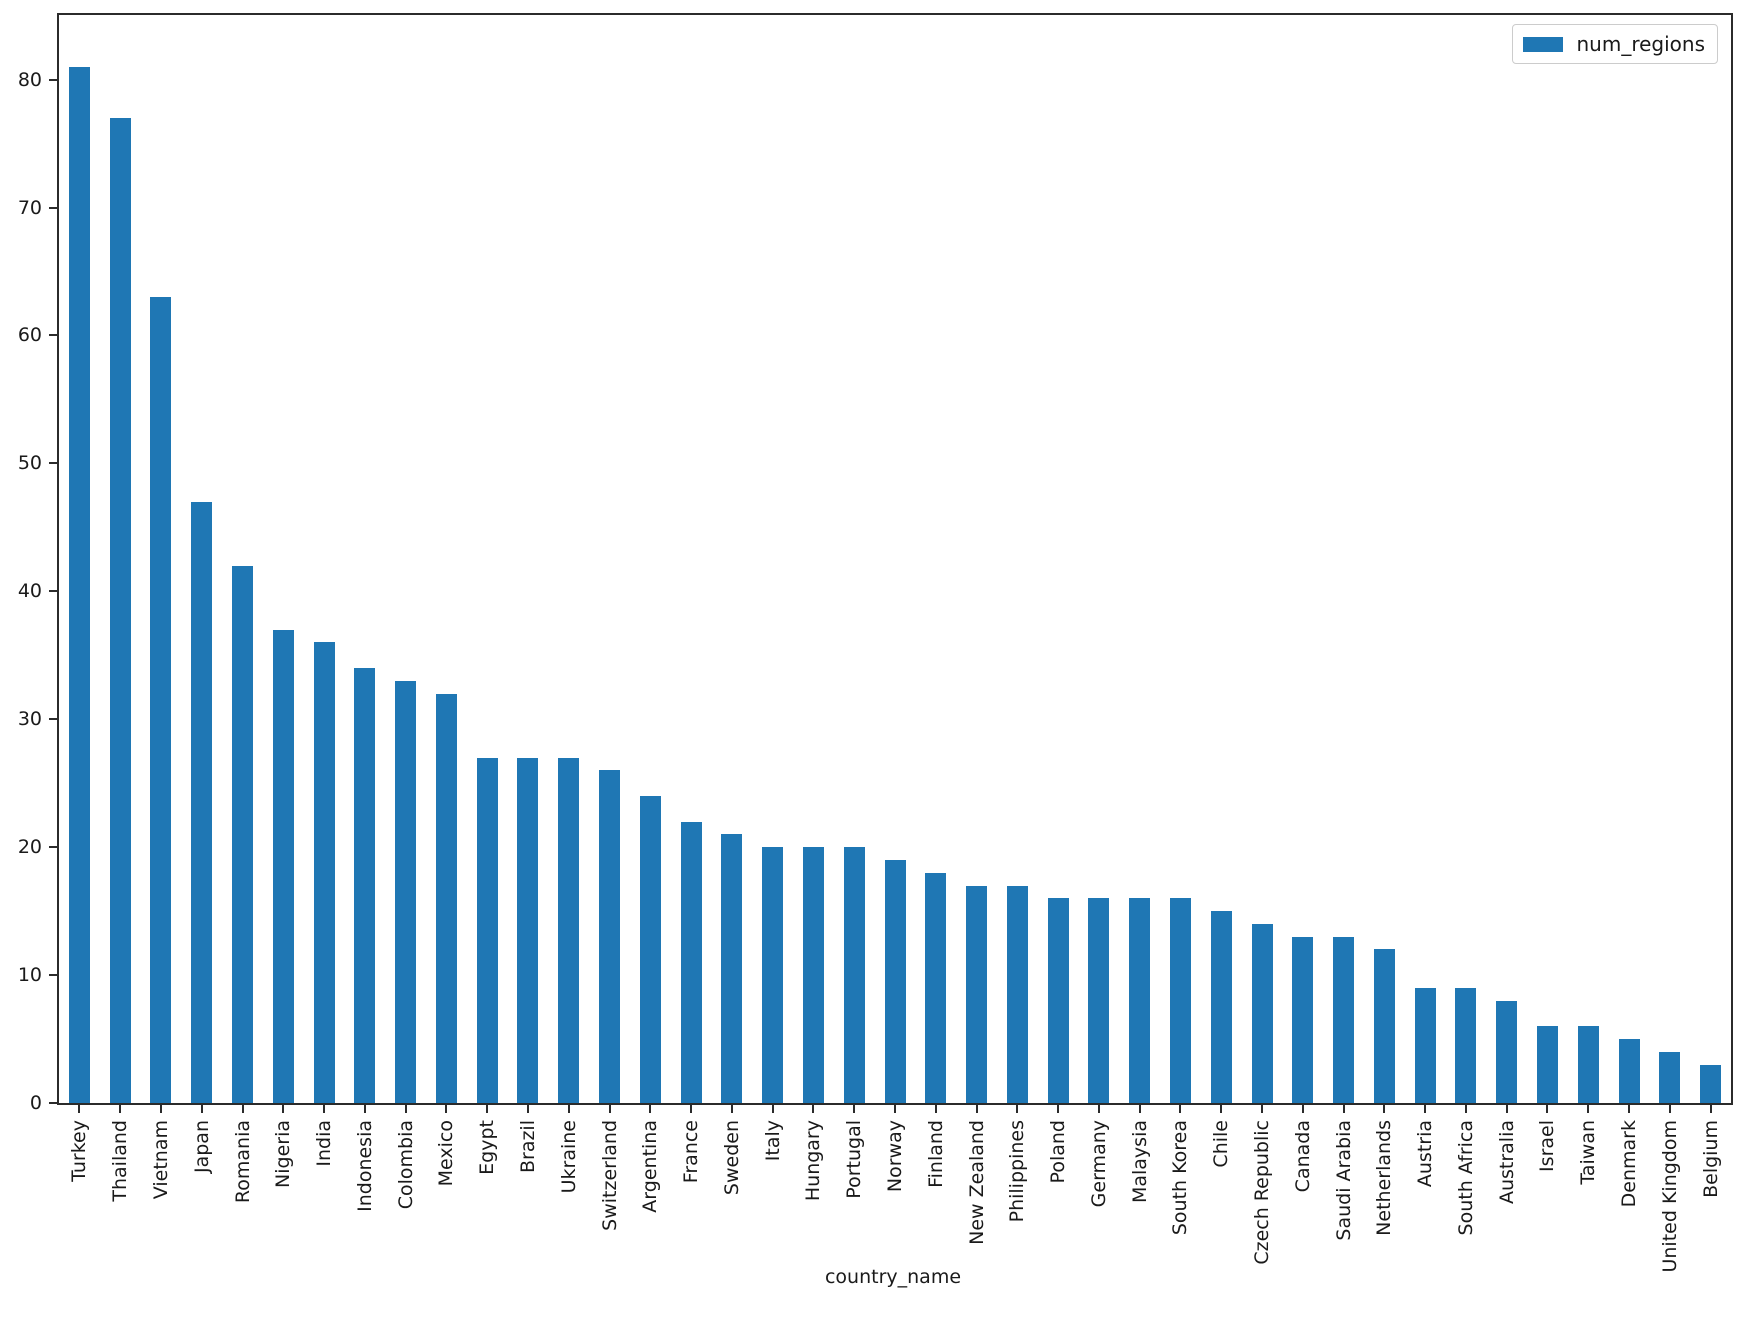 The height and width of the screenshot is (1318, 1742). Describe the element at coordinates (29, 463) in the screenshot. I see `y-tick-label: 50` at that location.